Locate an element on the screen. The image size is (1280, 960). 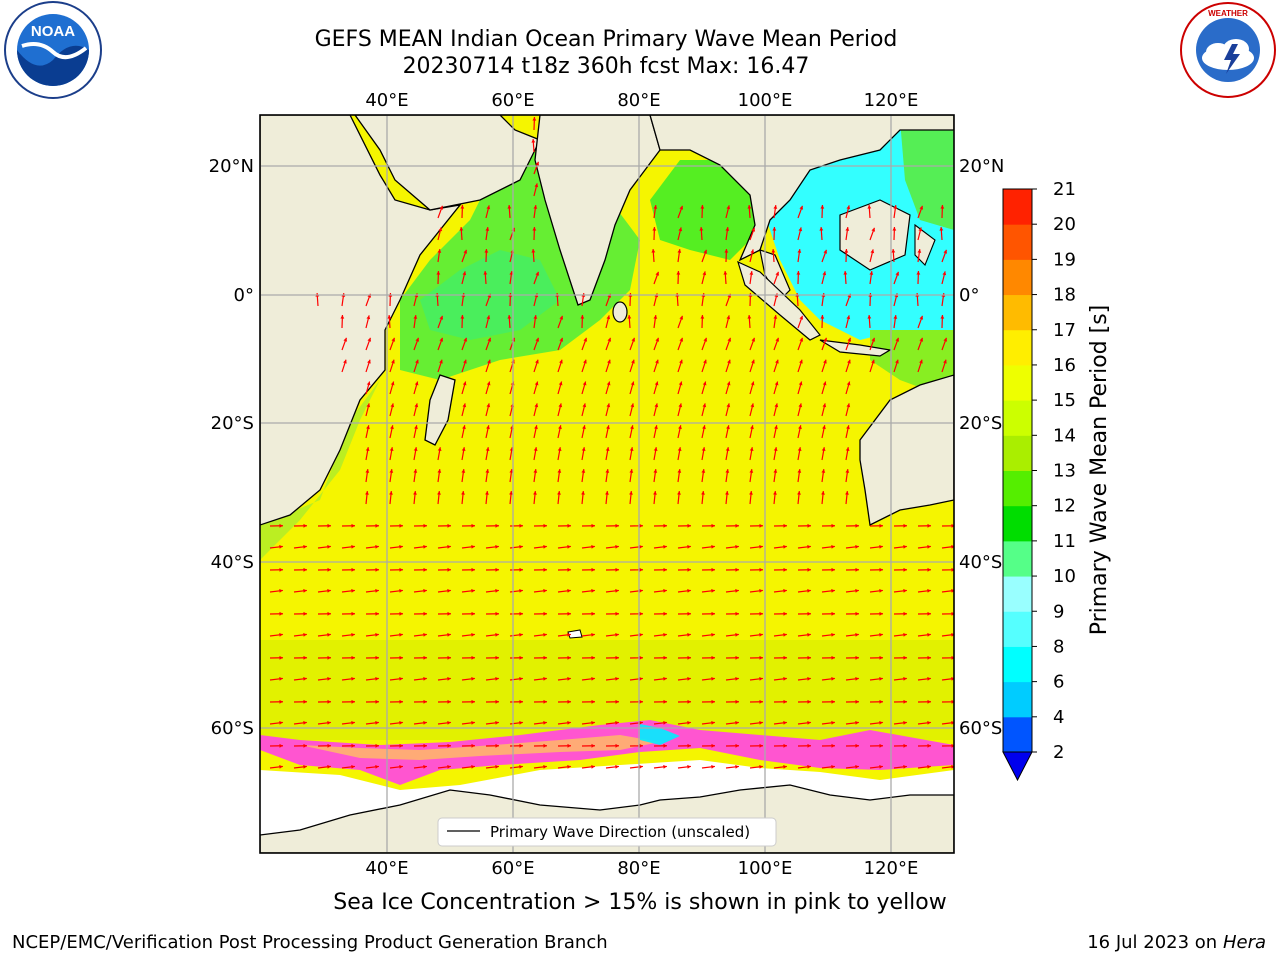
svg-text: WEATHER is located at coordinates (1228, 13).